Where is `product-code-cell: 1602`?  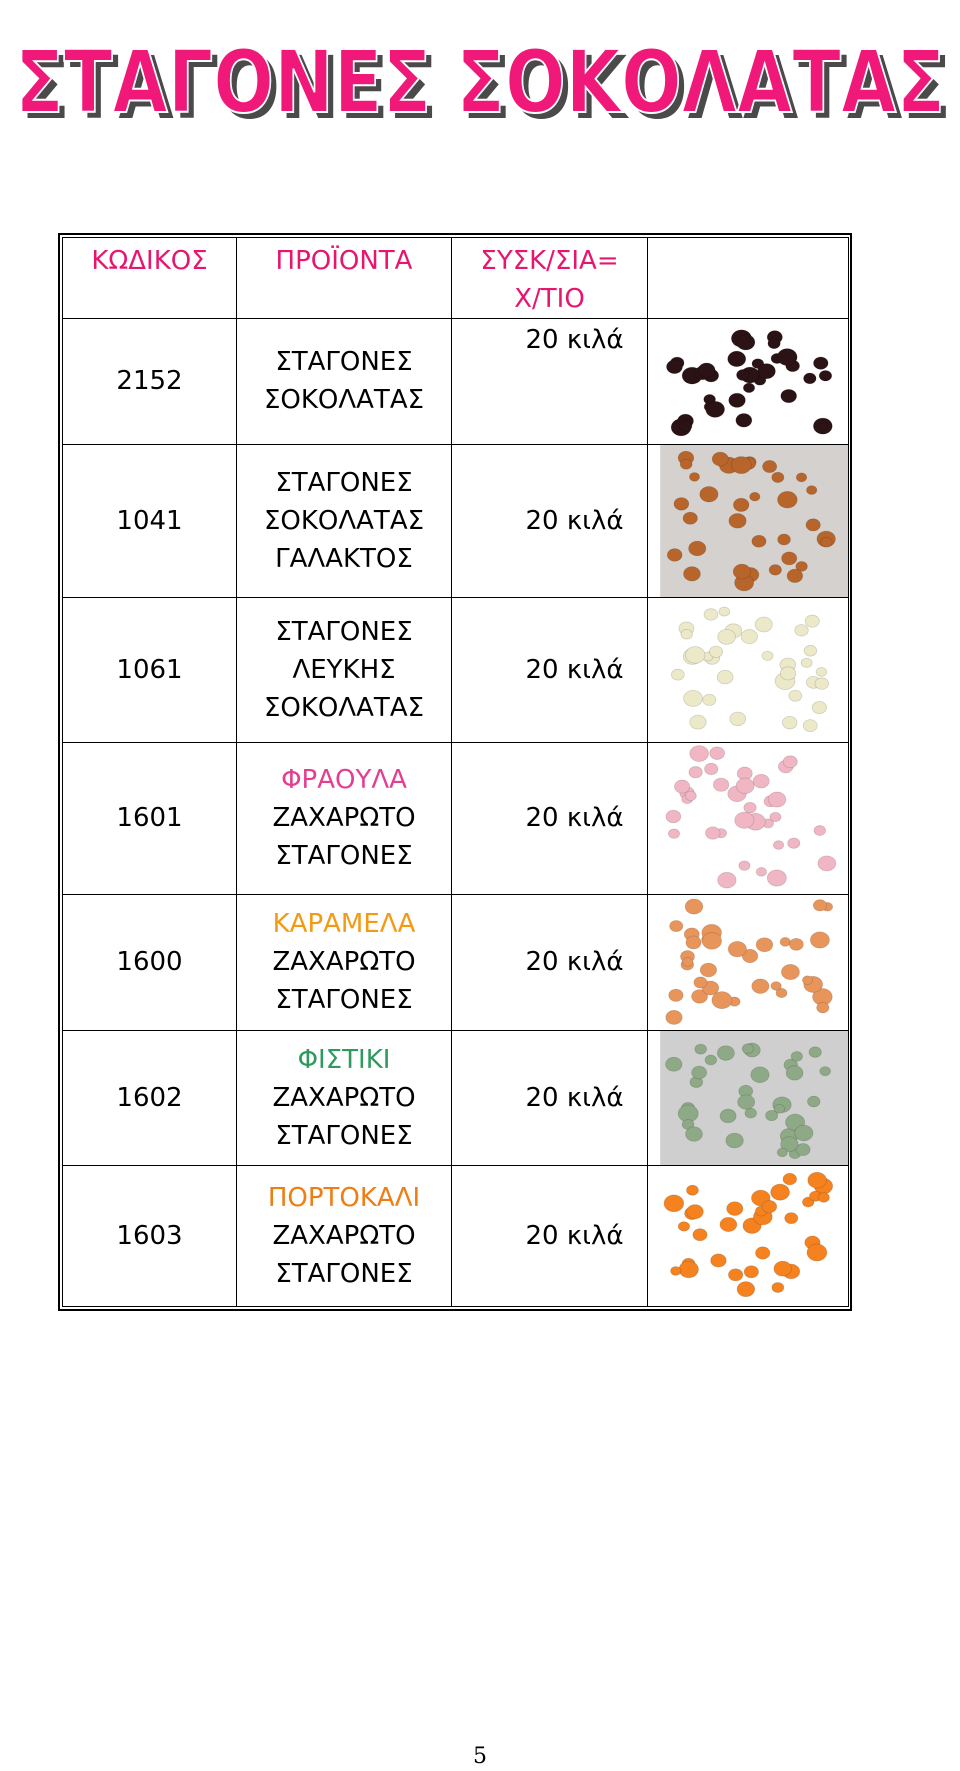 product-code-cell: 1602 is located at coordinates (149, 1097).